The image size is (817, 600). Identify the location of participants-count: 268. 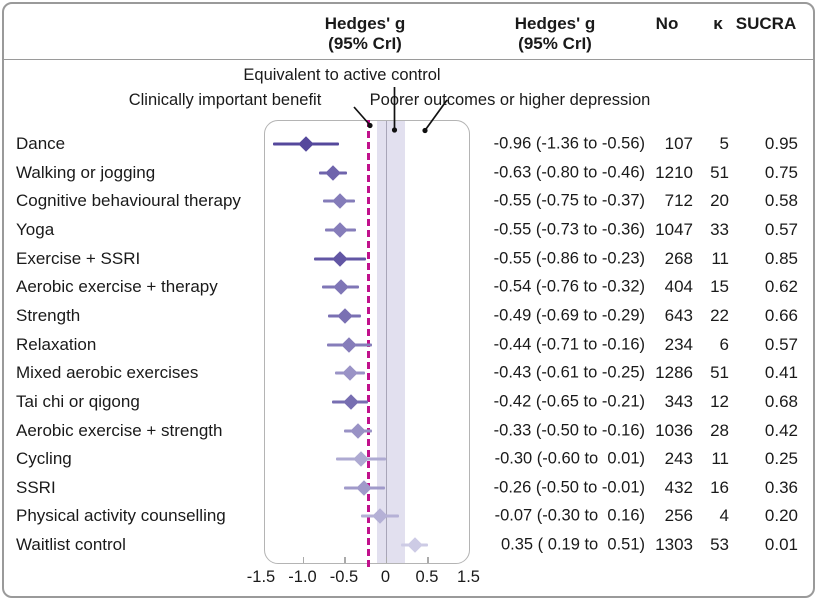
(678, 258).